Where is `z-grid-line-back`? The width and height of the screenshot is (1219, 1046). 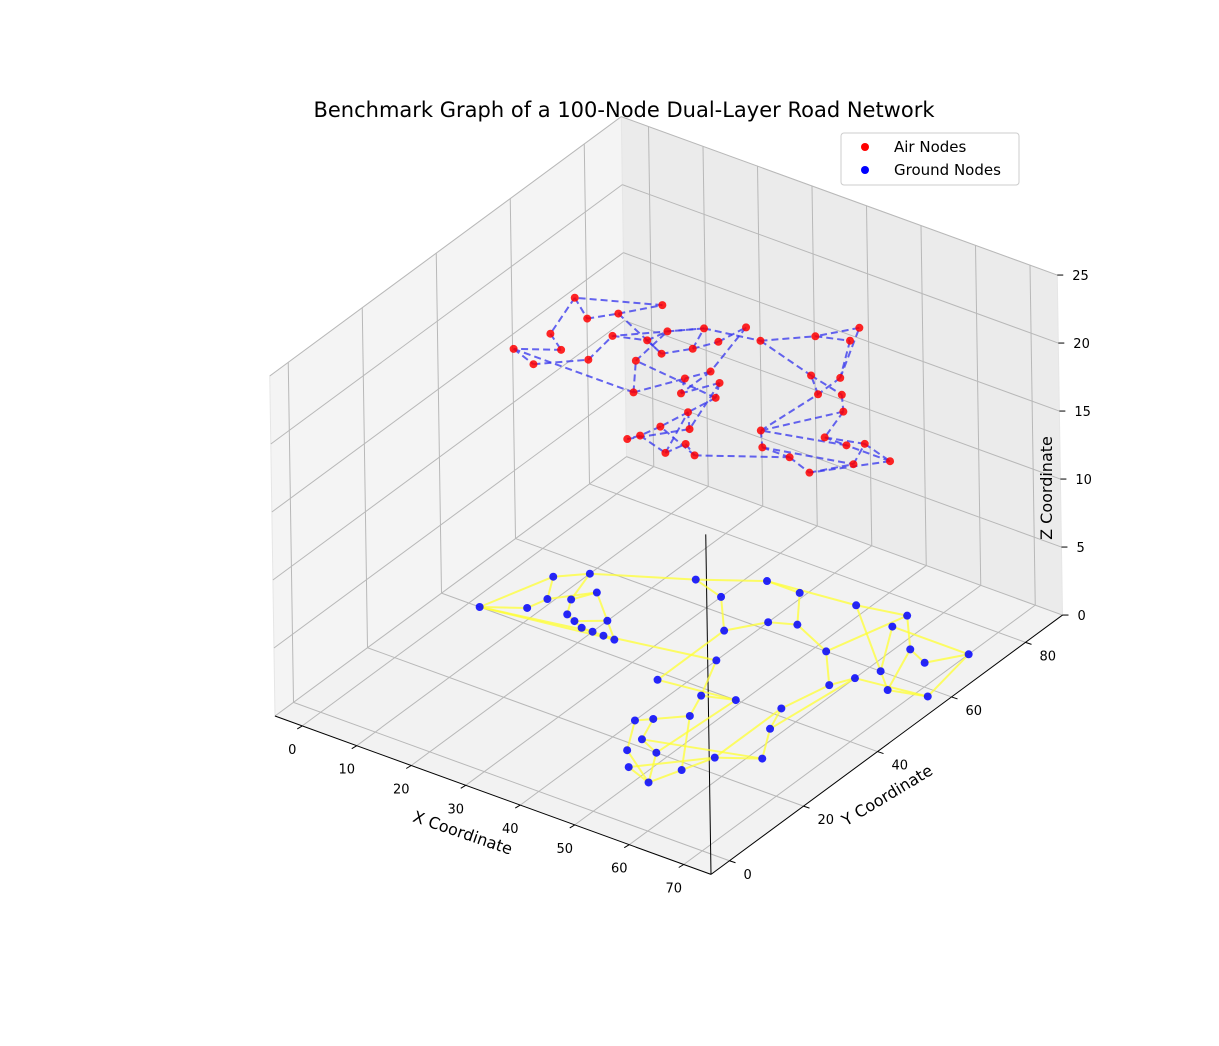
z-grid-line-back is located at coordinates (844, 536).